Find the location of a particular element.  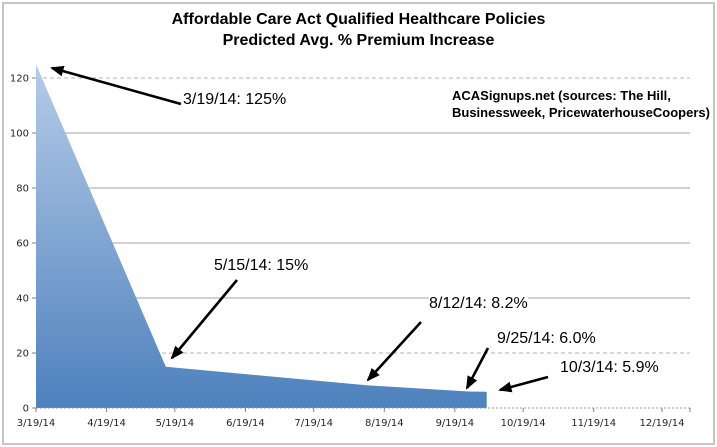

source-attribution-line2: Businessweek, PricewaterhouseCoopers) is located at coordinates (581, 112).